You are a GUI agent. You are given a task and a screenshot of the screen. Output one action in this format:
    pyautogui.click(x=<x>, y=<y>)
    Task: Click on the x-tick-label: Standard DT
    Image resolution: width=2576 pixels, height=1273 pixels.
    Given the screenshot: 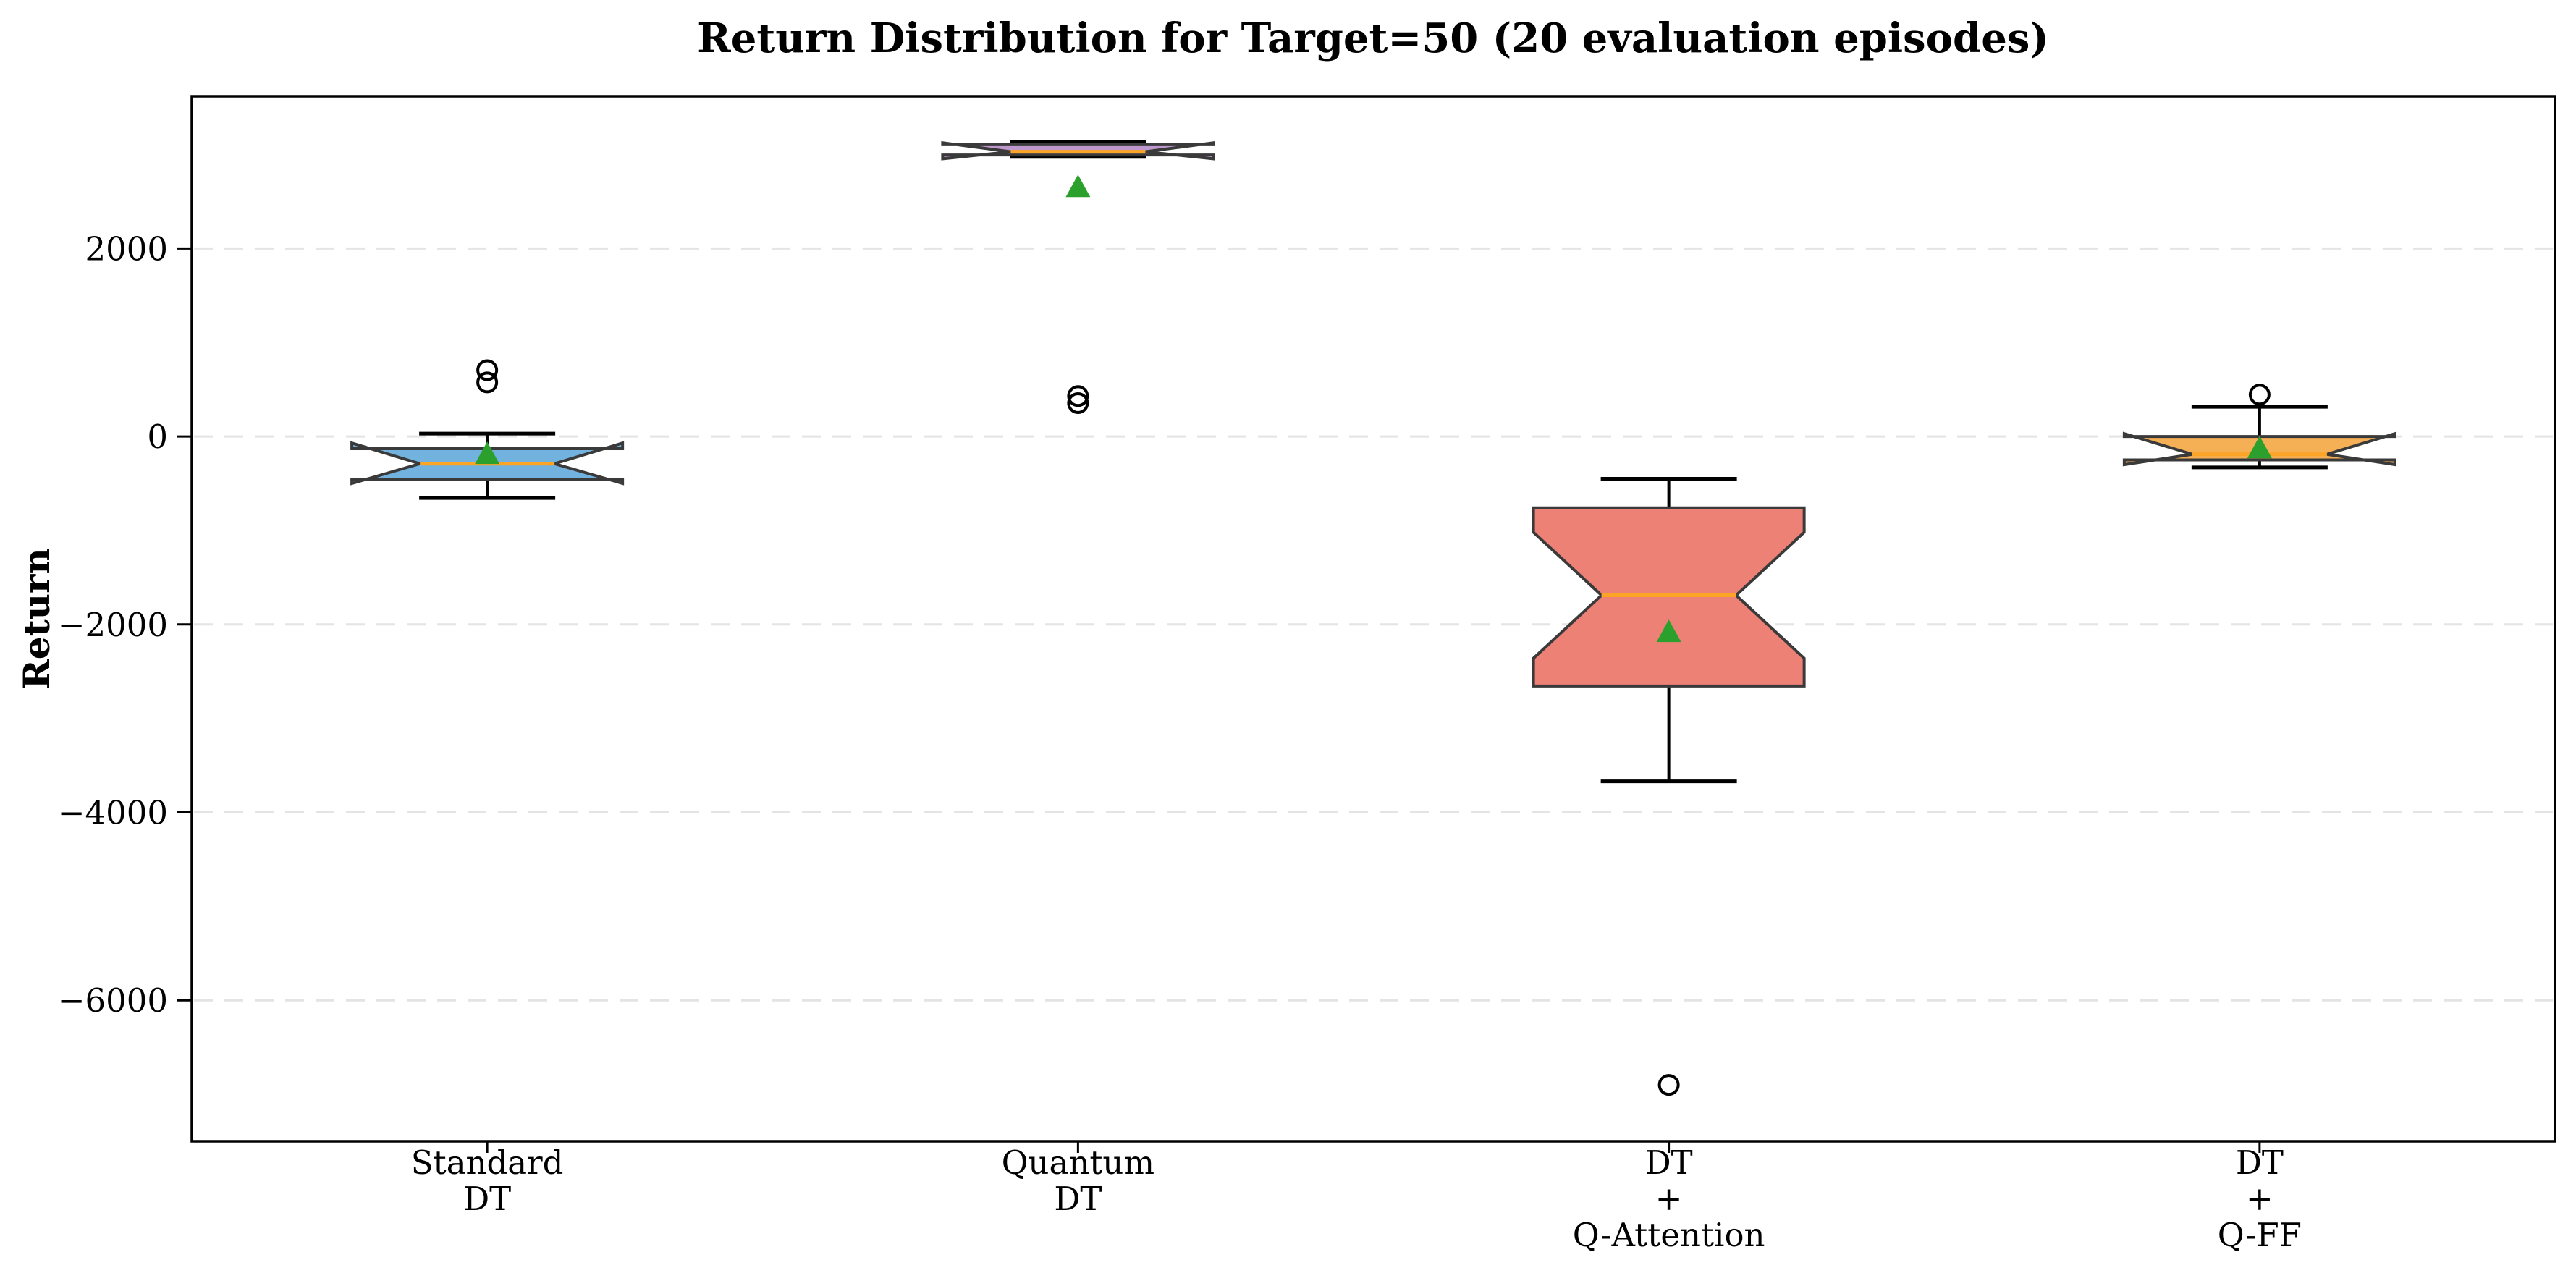 What is the action you would take?
    pyautogui.click(x=487, y=1180)
    